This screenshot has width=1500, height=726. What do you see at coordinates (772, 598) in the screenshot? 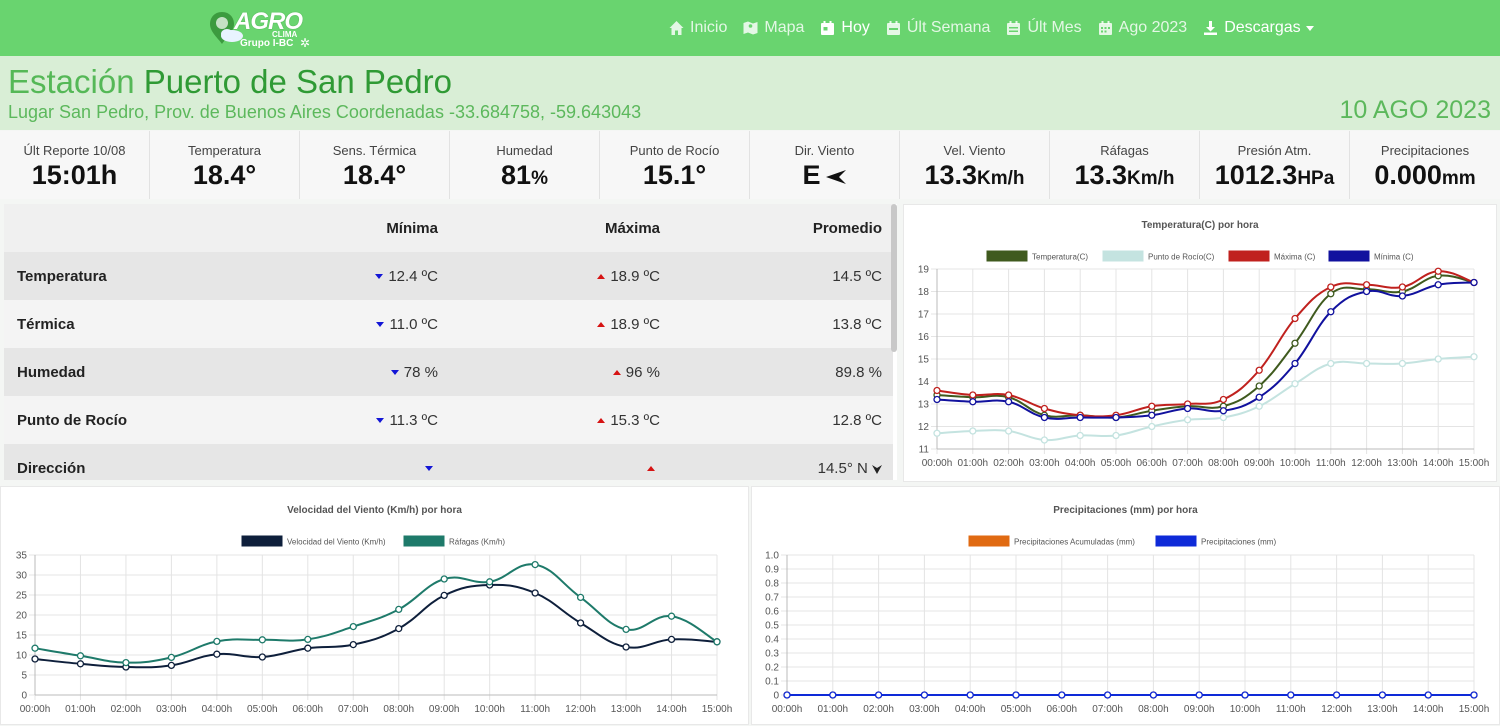
I see `y-tick-label: 0.7` at bounding box center [772, 598].